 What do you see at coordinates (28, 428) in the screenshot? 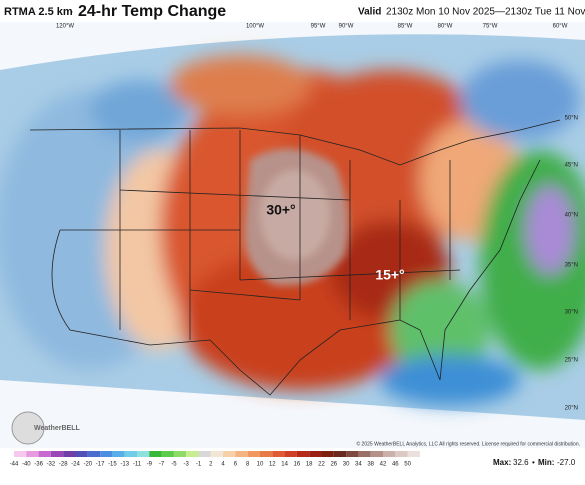
I see `logo-badge` at bounding box center [28, 428].